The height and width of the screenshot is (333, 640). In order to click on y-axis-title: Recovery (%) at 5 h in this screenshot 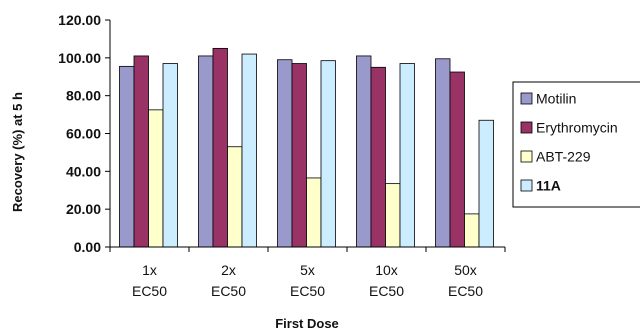, I will do `click(17, 152)`.